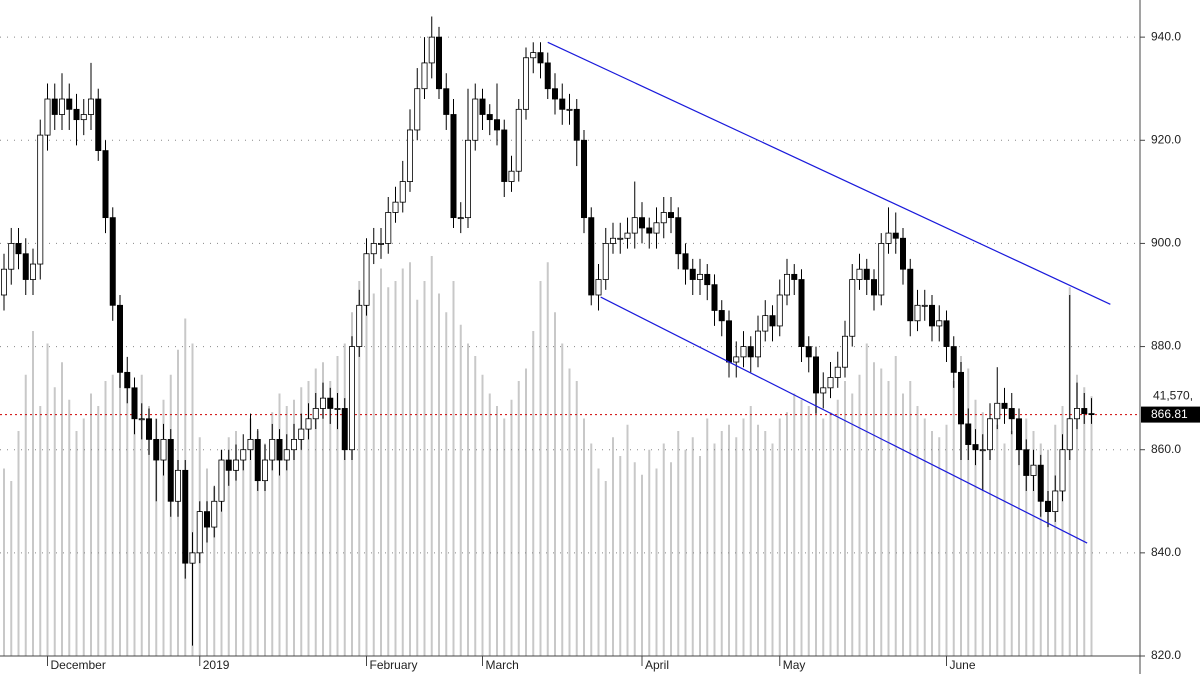 Image resolution: width=1200 pixels, height=674 pixels. I want to click on last-price-box, so click(1170, 414).